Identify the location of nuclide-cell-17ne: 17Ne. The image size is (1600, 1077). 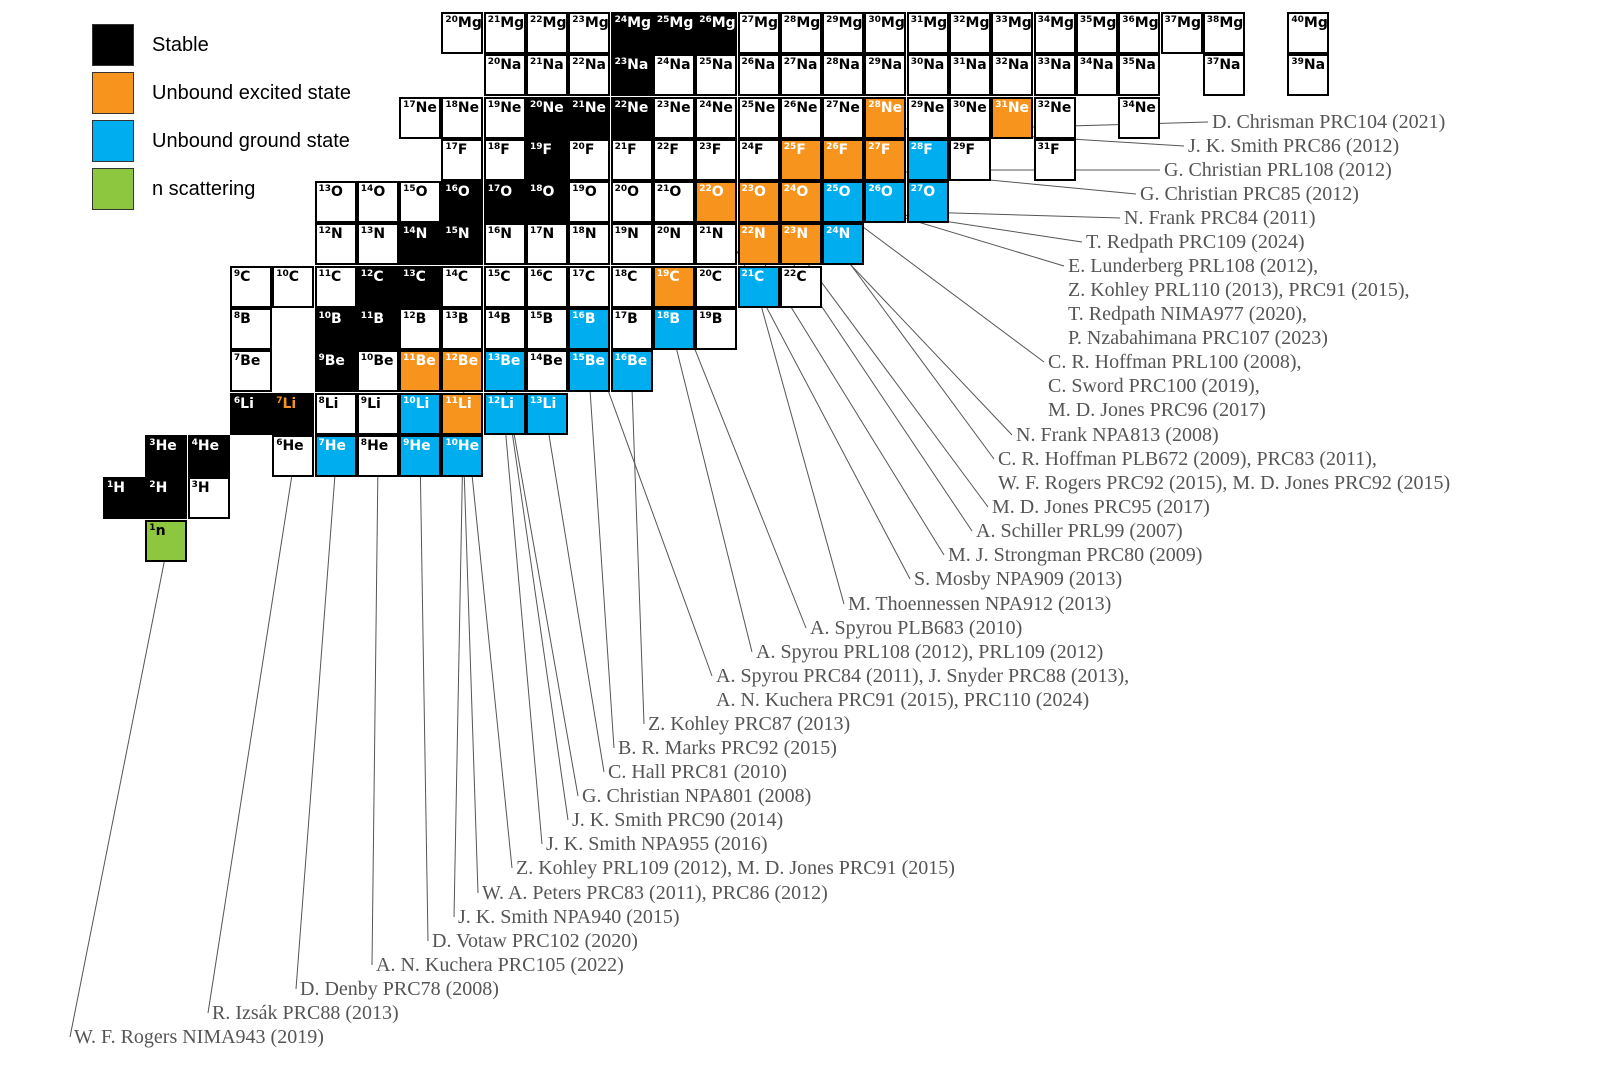
(420, 117).